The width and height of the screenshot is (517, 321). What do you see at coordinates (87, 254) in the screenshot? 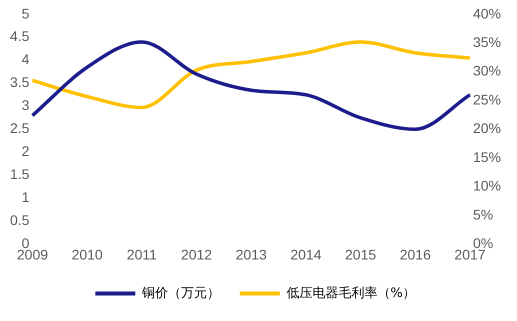
I see `x-tick-label: 2010` at bounding box center [87, 254].